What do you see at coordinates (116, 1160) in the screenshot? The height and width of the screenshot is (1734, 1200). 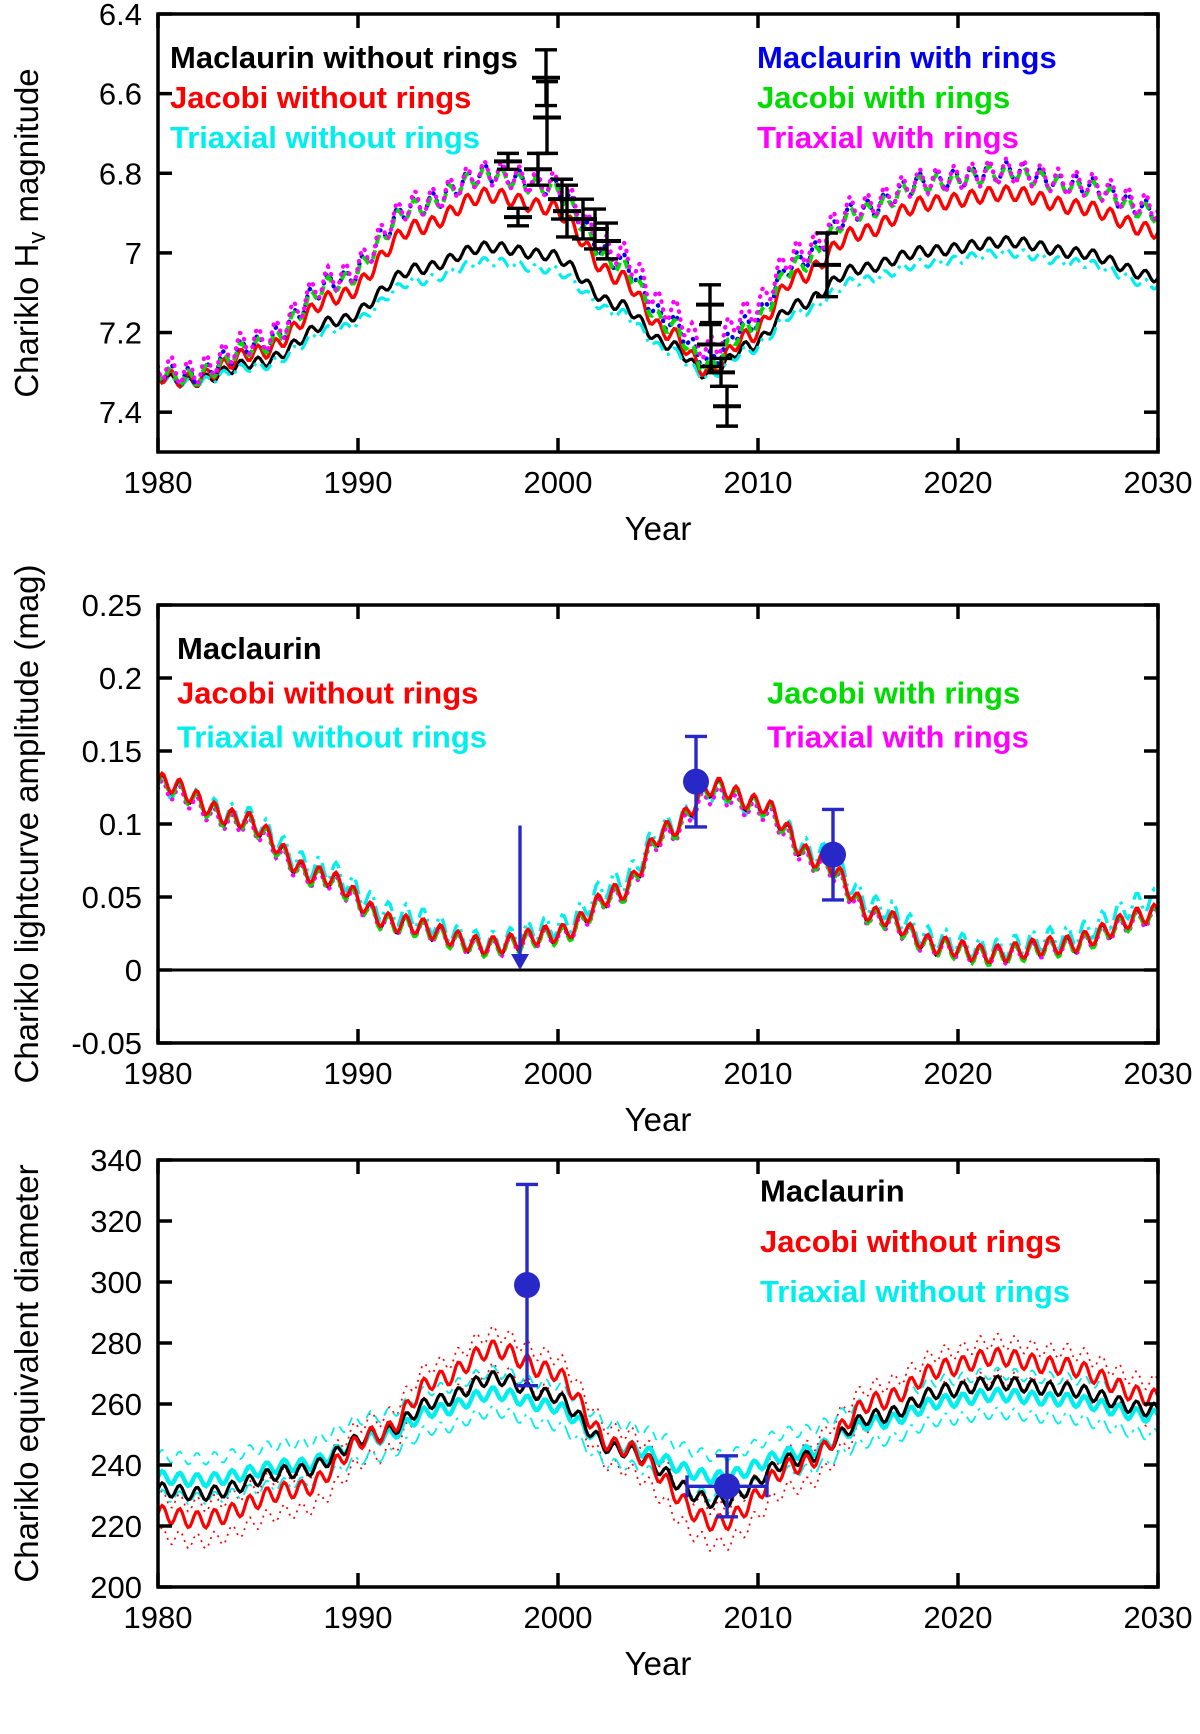 I see `y-tick-label: 340` at bounding box center [116, 1160].